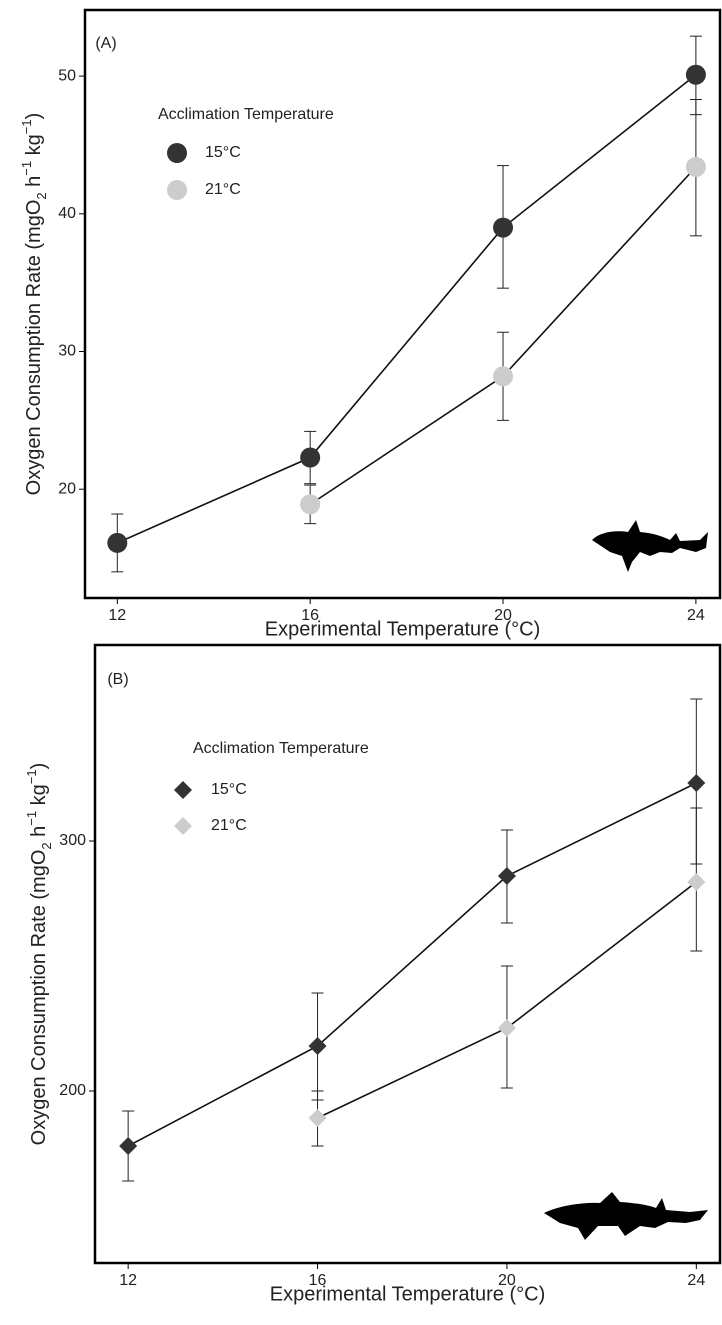 The image size is (722, 1325). What do you see at coordinates (67, 213) in the screenshot?
I see `y-tick-label: 40` at bounding box center [67, 213].